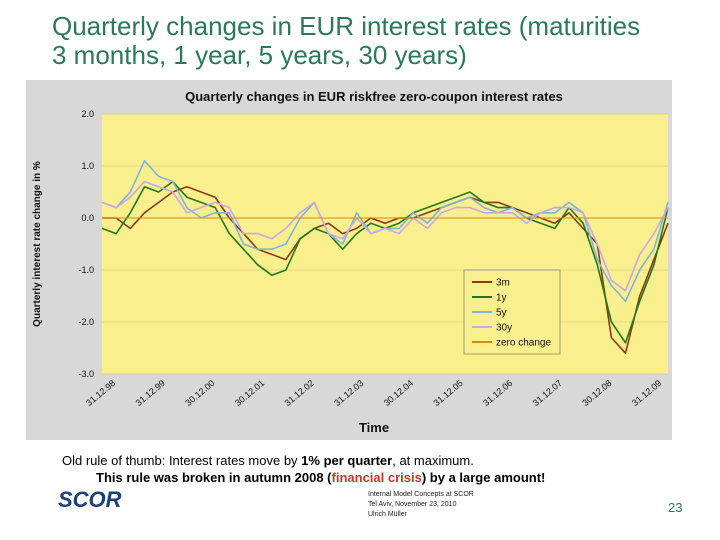 The height and width of the screenshot is (540, 720). Describe the element at coordinates (421, 494) in the screenshot. I see `footer-line-1: Internal Model Concepts at SCOR` at that location.